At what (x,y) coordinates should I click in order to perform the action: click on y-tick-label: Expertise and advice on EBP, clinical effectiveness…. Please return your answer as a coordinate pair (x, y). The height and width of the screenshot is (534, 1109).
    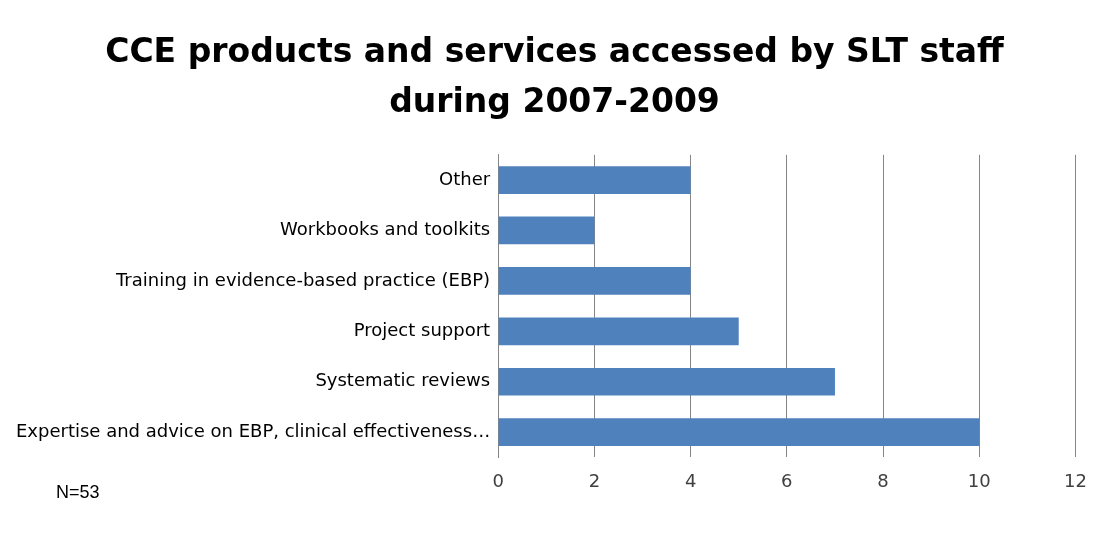
    Looking at the image, I should click on (253, 430).